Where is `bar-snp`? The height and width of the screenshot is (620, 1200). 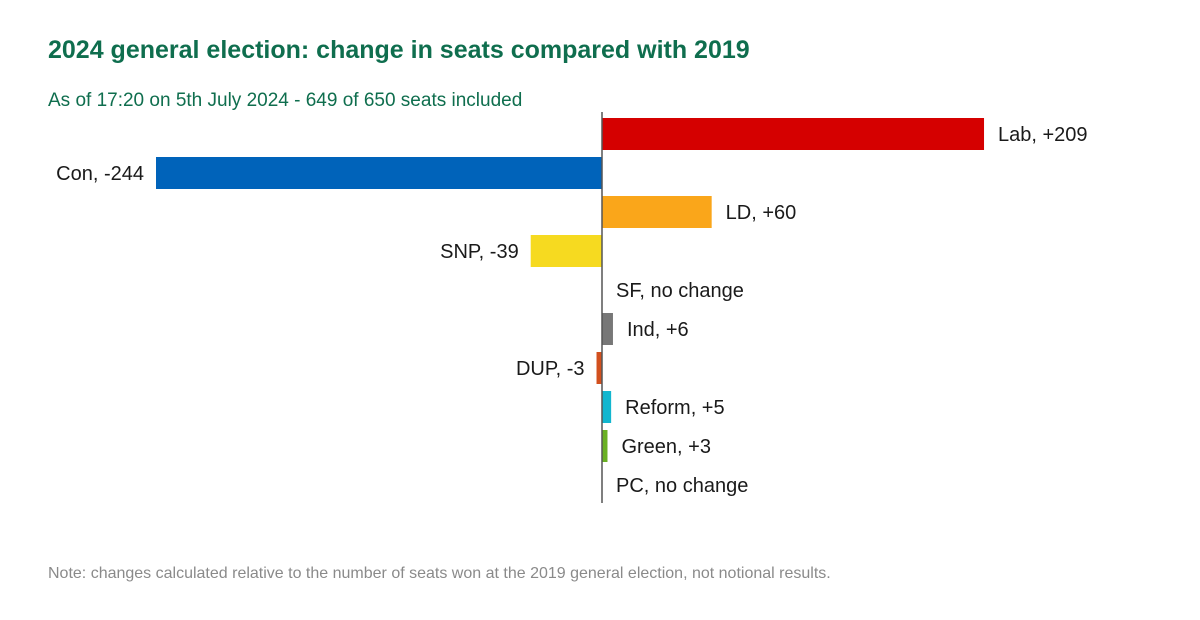
bar-snp is located at coordinates (566, 251).